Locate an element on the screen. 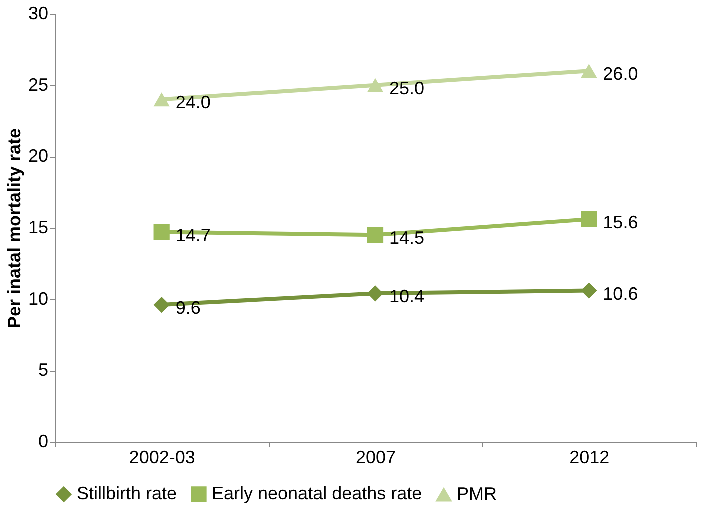 This screenshot has height=510, width=702. x-tick-label: 2012 is located at coordinates (590, 458).